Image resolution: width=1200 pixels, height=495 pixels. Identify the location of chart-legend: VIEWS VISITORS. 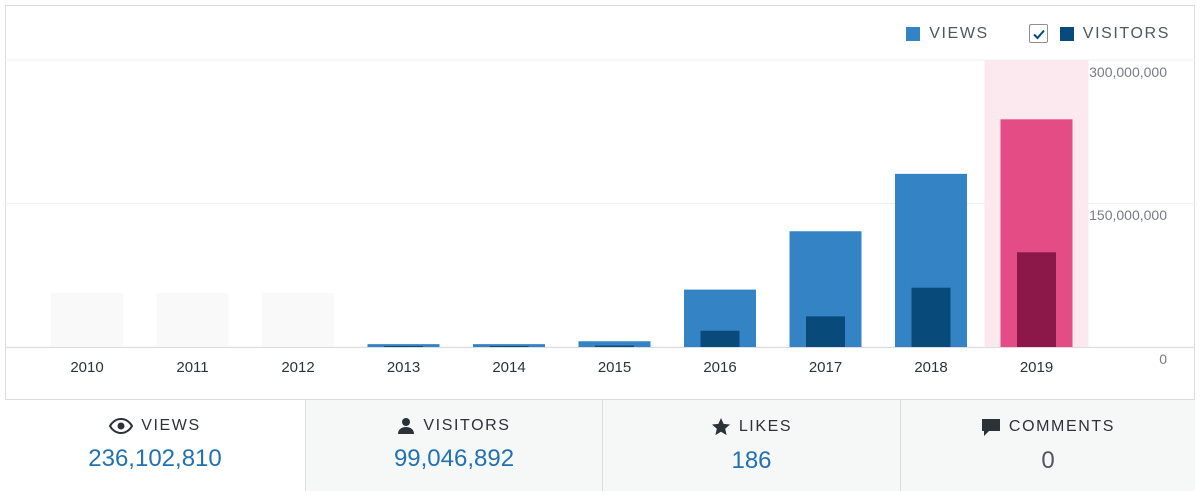
(1038, 33).